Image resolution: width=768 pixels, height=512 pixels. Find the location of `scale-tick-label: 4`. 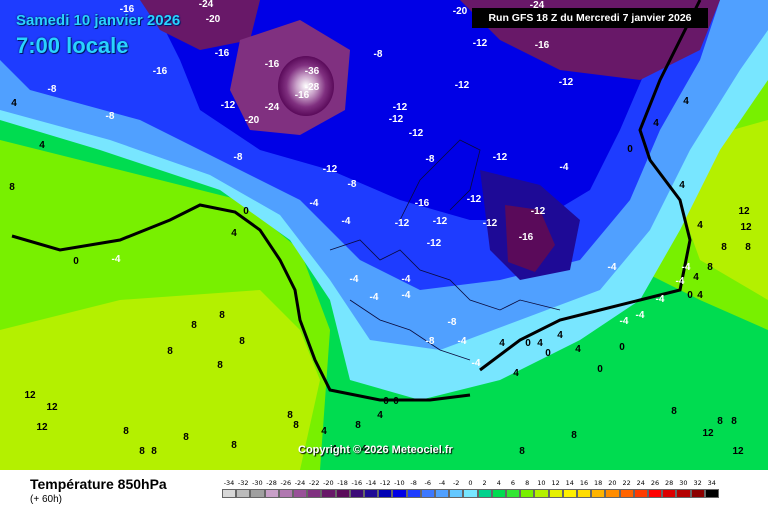

scale-tick-label: 4 is located at coordinates (498, 483).